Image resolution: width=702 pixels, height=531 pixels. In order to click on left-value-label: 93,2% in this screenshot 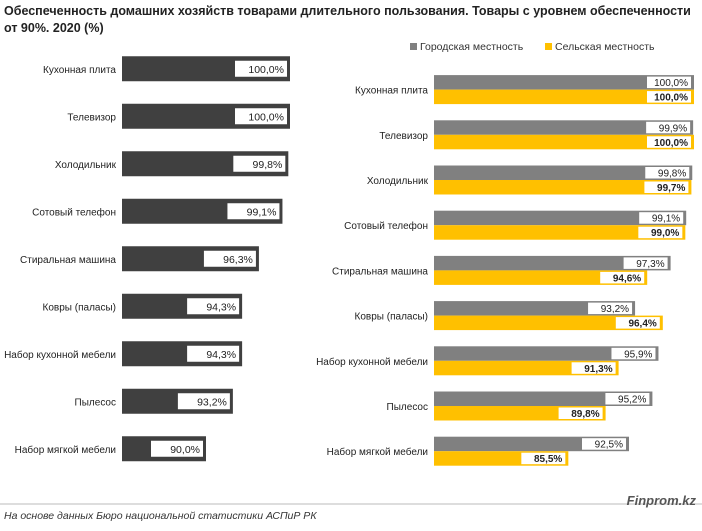, I will do `click(212, 402)`.